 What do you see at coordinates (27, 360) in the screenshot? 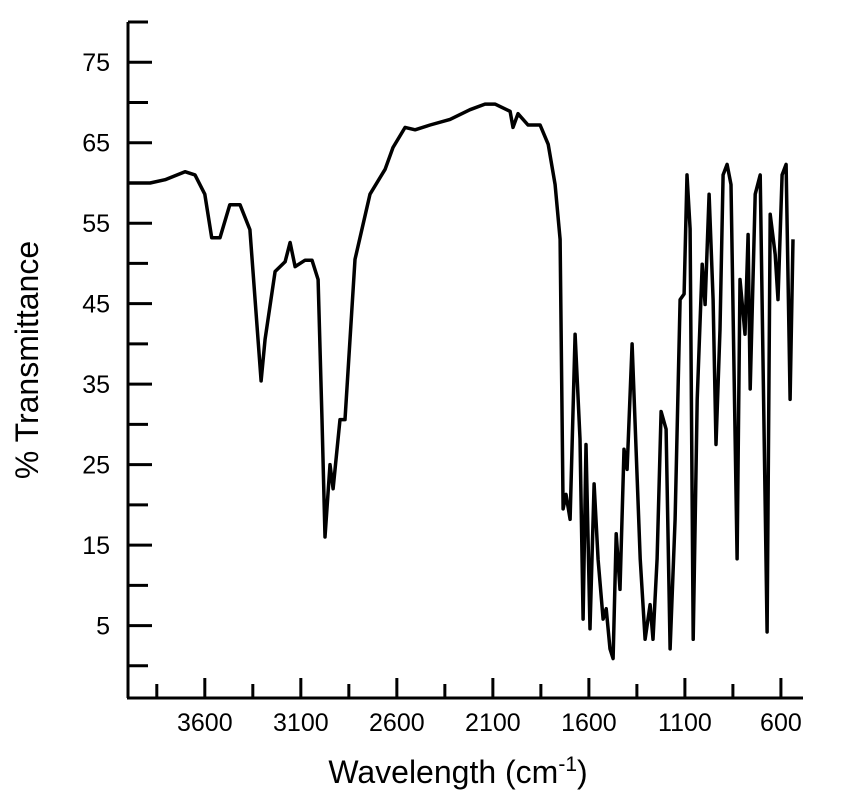
I see `y-axis-title: % Transmittance` at bounding box center [27, 360].